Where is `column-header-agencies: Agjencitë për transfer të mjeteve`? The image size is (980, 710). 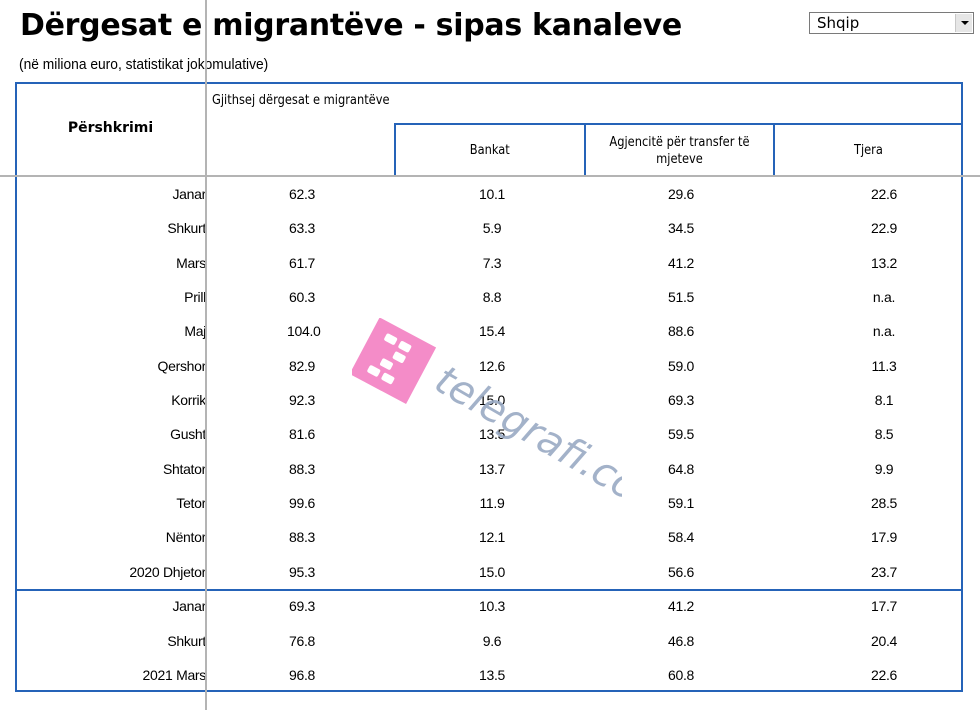 column-header-agencies: Agjencitë për transfer të mjeteve is located at coordinates (678, 150).